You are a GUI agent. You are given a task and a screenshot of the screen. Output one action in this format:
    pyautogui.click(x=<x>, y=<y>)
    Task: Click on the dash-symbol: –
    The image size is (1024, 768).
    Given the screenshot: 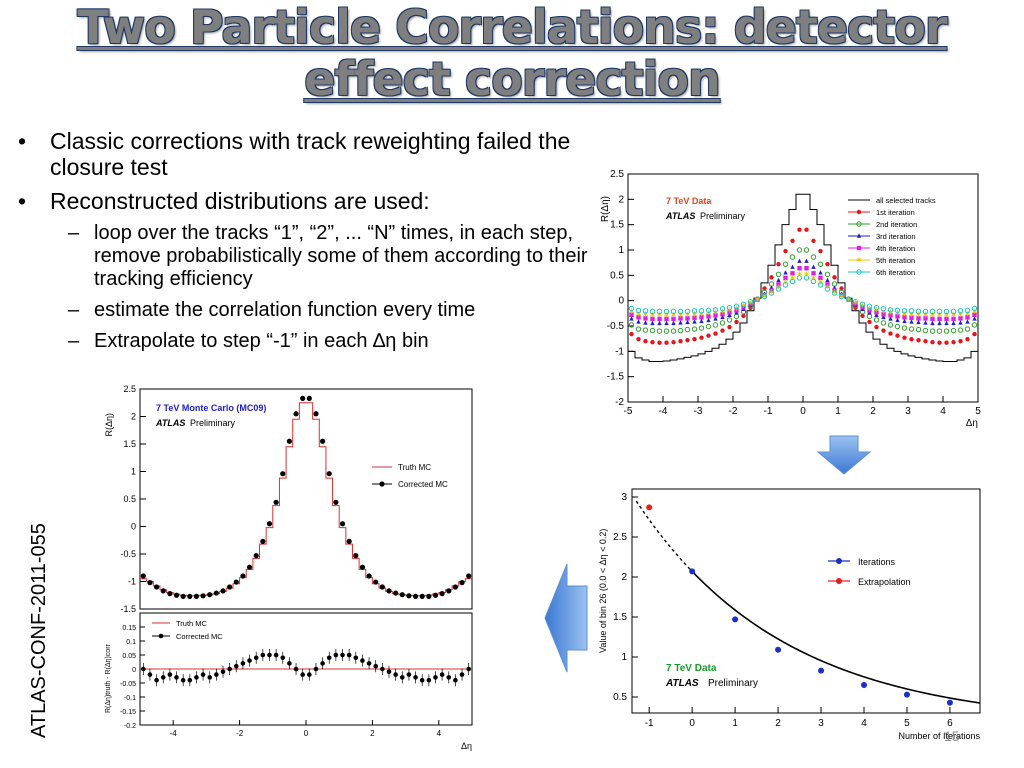 What is the action you would take?
    pyautogui.click(x=74, y=233)
    